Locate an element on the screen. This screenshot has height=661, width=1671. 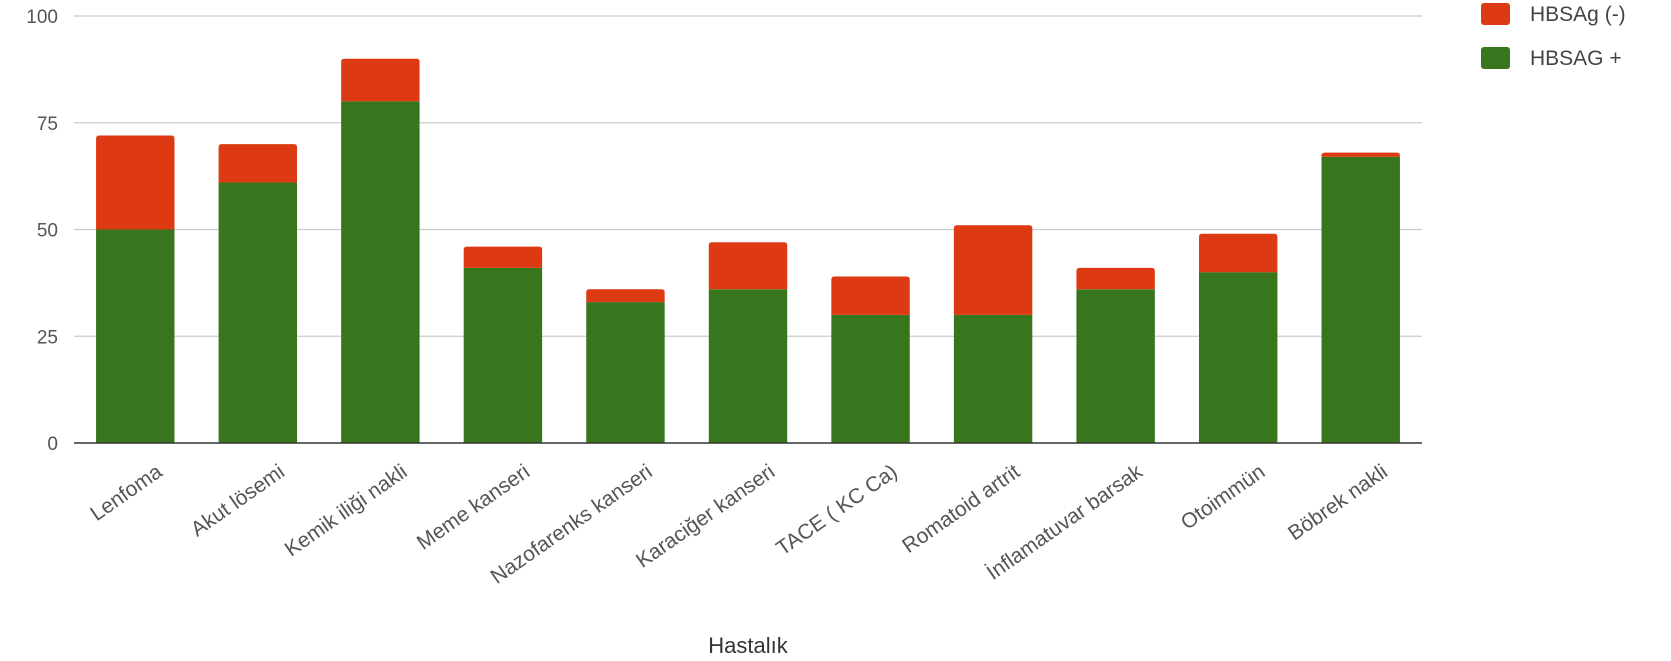
x-tick-label-3: Kemik iliği nakli is located at coordinates (346, 510).